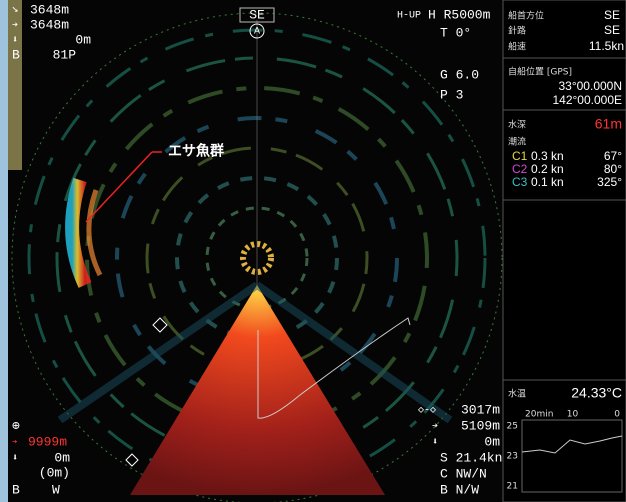 The height and width of the screenshot is (502, 626). I want to click on icon: ◇-◇, so click(427, 411).